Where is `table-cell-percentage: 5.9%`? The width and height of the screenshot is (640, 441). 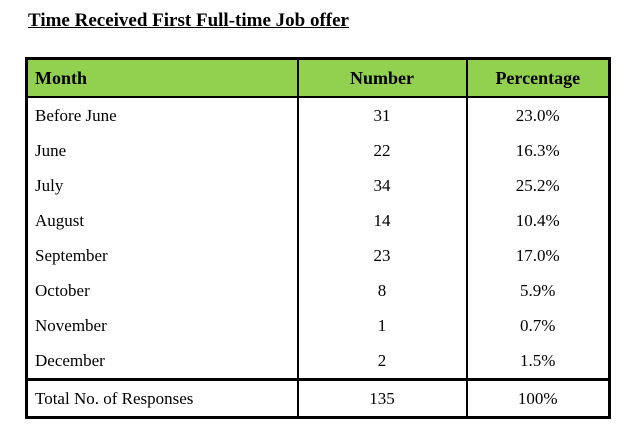
table-cell-percentage: 5.9% is located at coordinates (538, 290).